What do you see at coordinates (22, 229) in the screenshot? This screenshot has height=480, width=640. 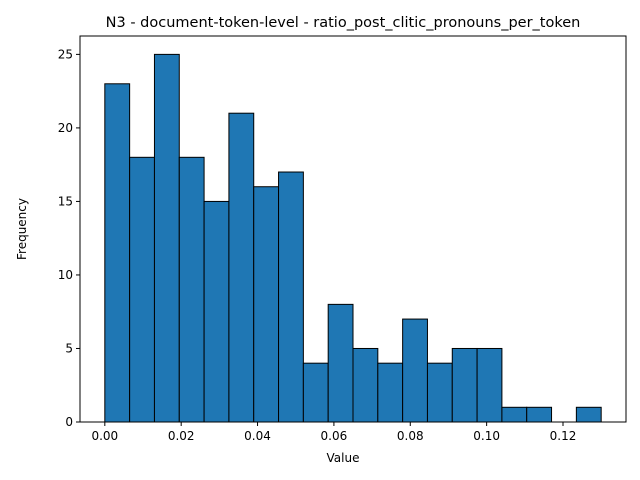 I see `y-axis-label: Frequency` at bounding box center [22, 229].